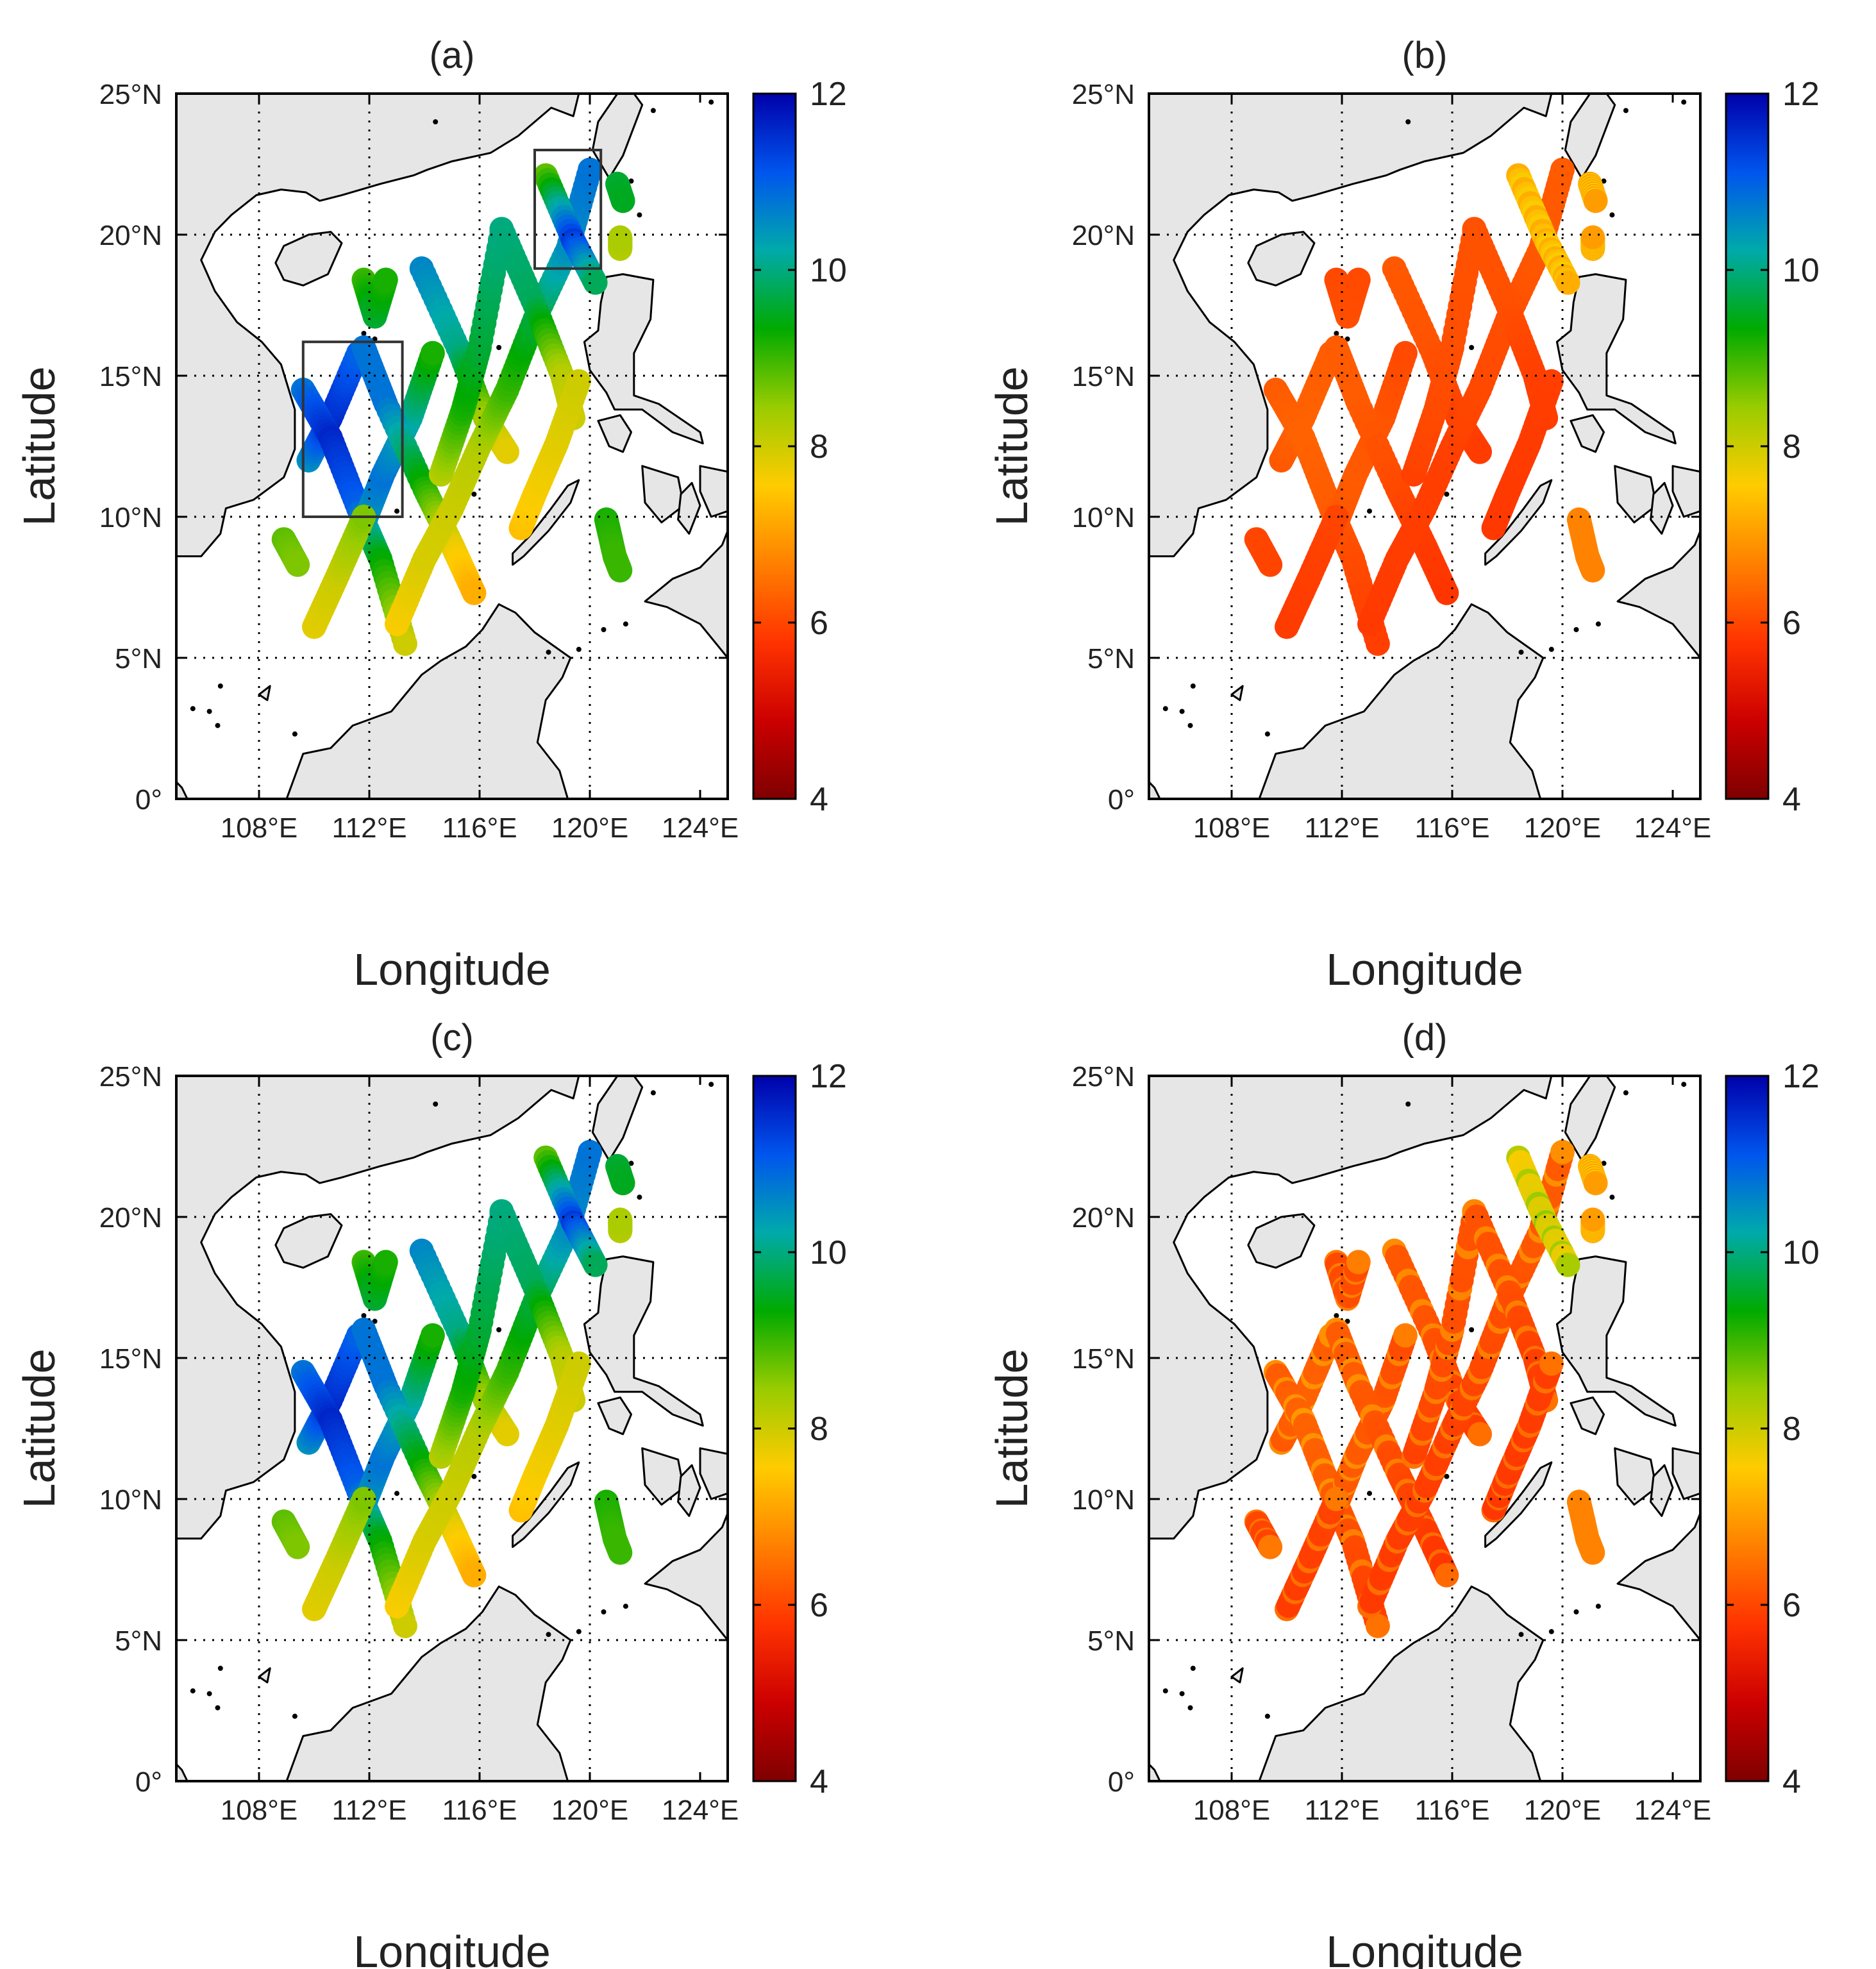 This screenshot has height=1969, width=1876. I want to click on panel-title: (b), so click(1425, 56).